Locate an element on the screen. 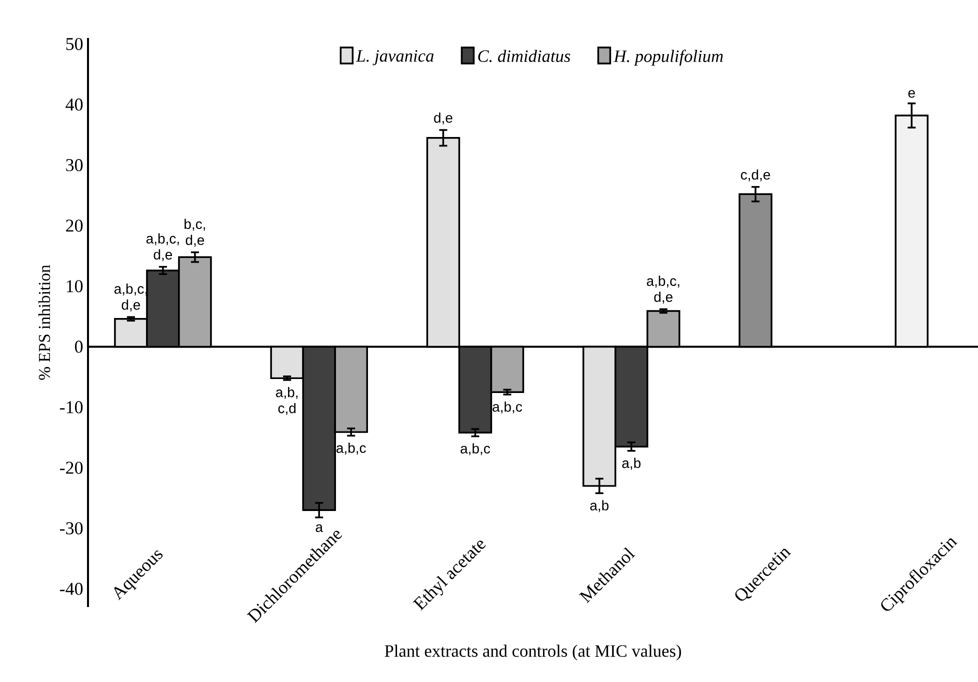 The image size is (978, 682). y-tick-label: 0 is located at coordinates (78, 346).